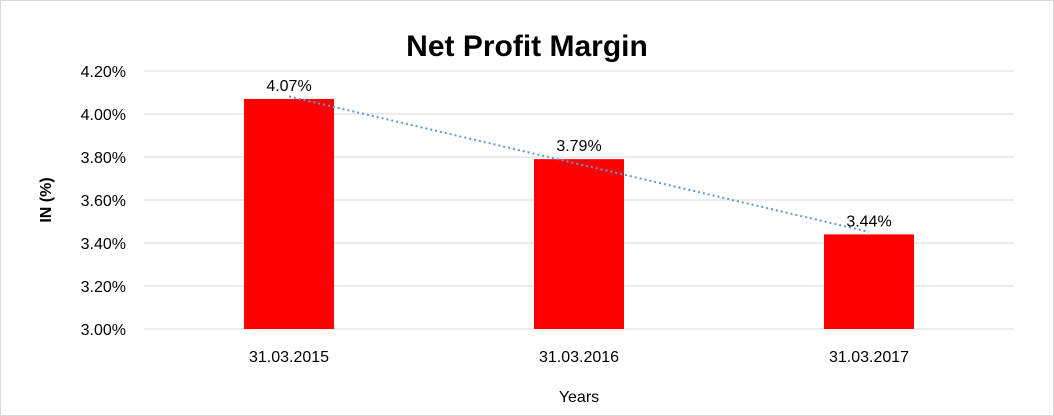  Describe the element at coordinates (868, 221) in the screenshot. I see `data-label: 3.44%` at that location.